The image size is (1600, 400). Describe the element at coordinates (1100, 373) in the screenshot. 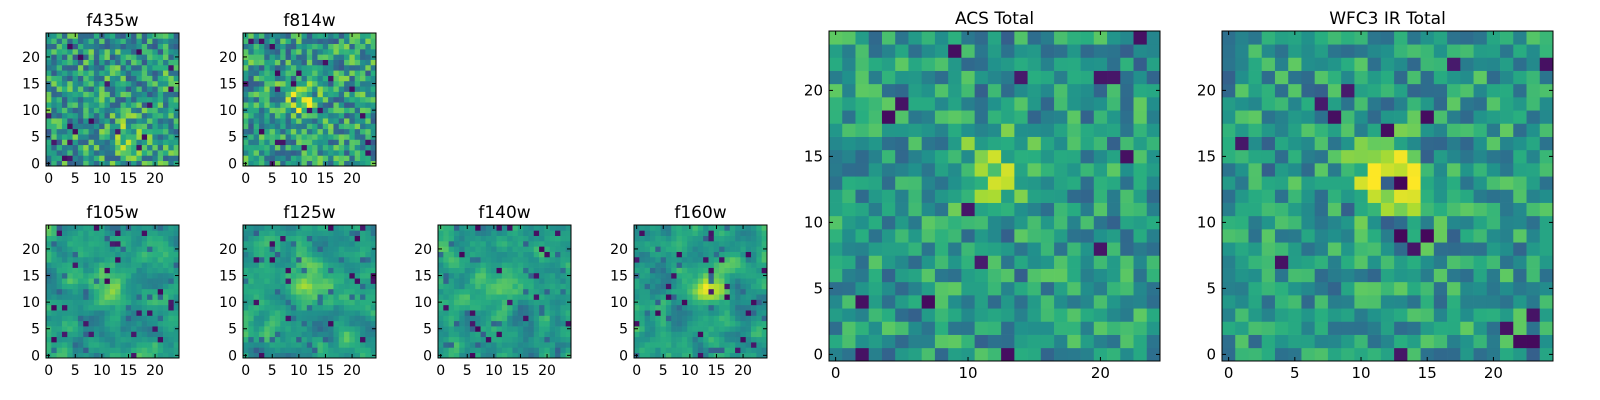

I see `panel-6-xtick-label: 20` at that location.